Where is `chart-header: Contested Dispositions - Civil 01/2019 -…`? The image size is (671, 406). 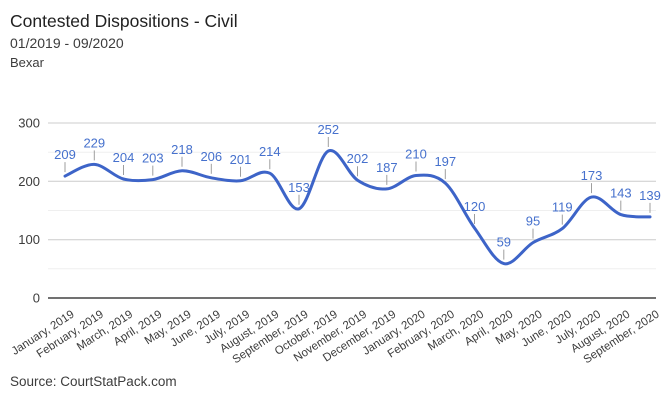 chart-header: Contested Dispositions - Civil 01/2019 -… is located at coordinates (124, 40).